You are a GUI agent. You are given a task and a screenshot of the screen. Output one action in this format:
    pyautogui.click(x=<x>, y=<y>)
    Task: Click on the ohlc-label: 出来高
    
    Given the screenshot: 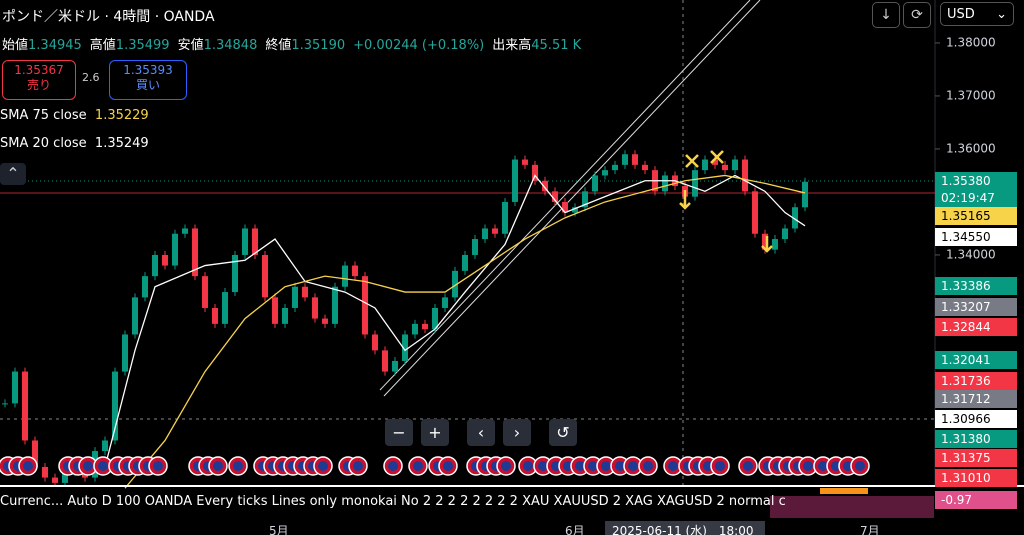 What is the action you would take?
    pyautogui.click(x=512, y=45)
    